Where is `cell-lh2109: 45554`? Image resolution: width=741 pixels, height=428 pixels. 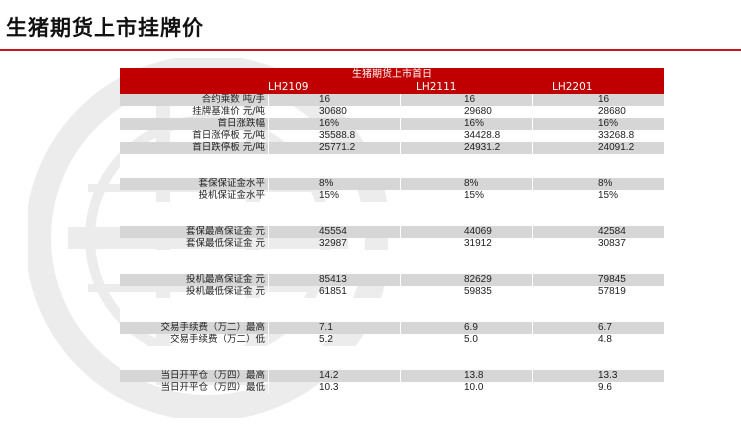
cell-lh2109: 45554 is located at coordinates (334, 232).